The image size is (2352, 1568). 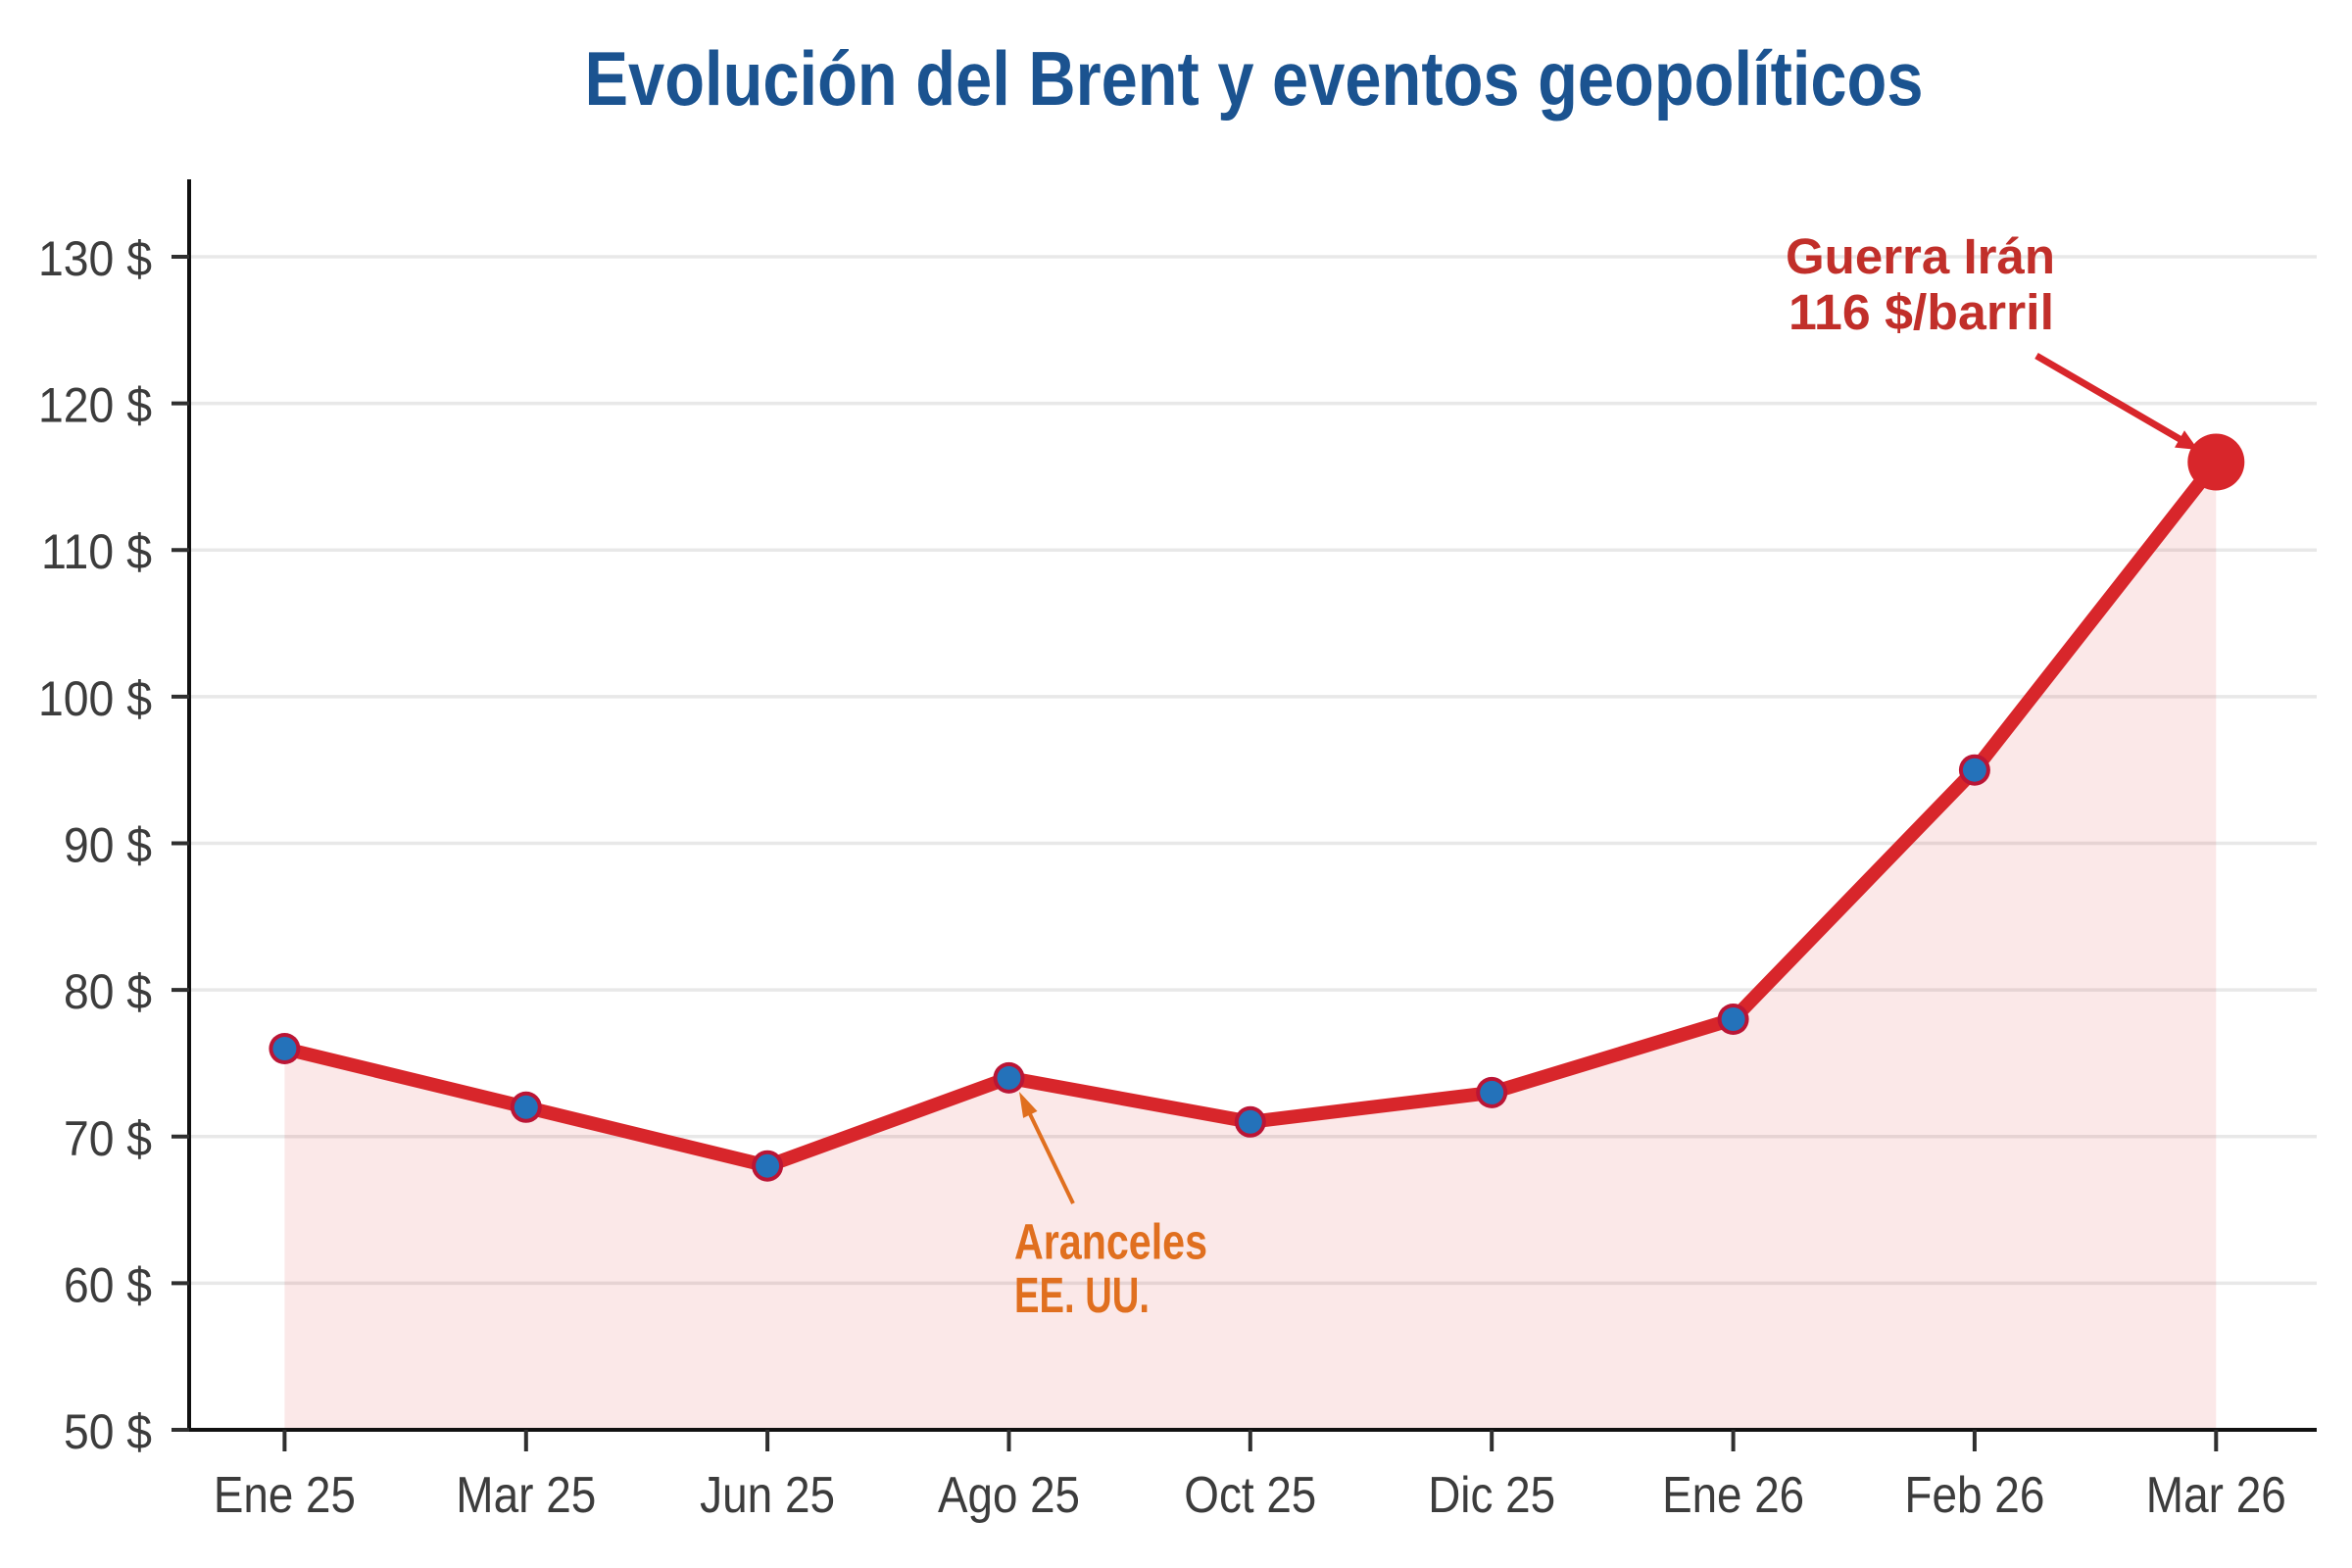 I want to click on svg-text: 110 $, so click(x=96, y=551).